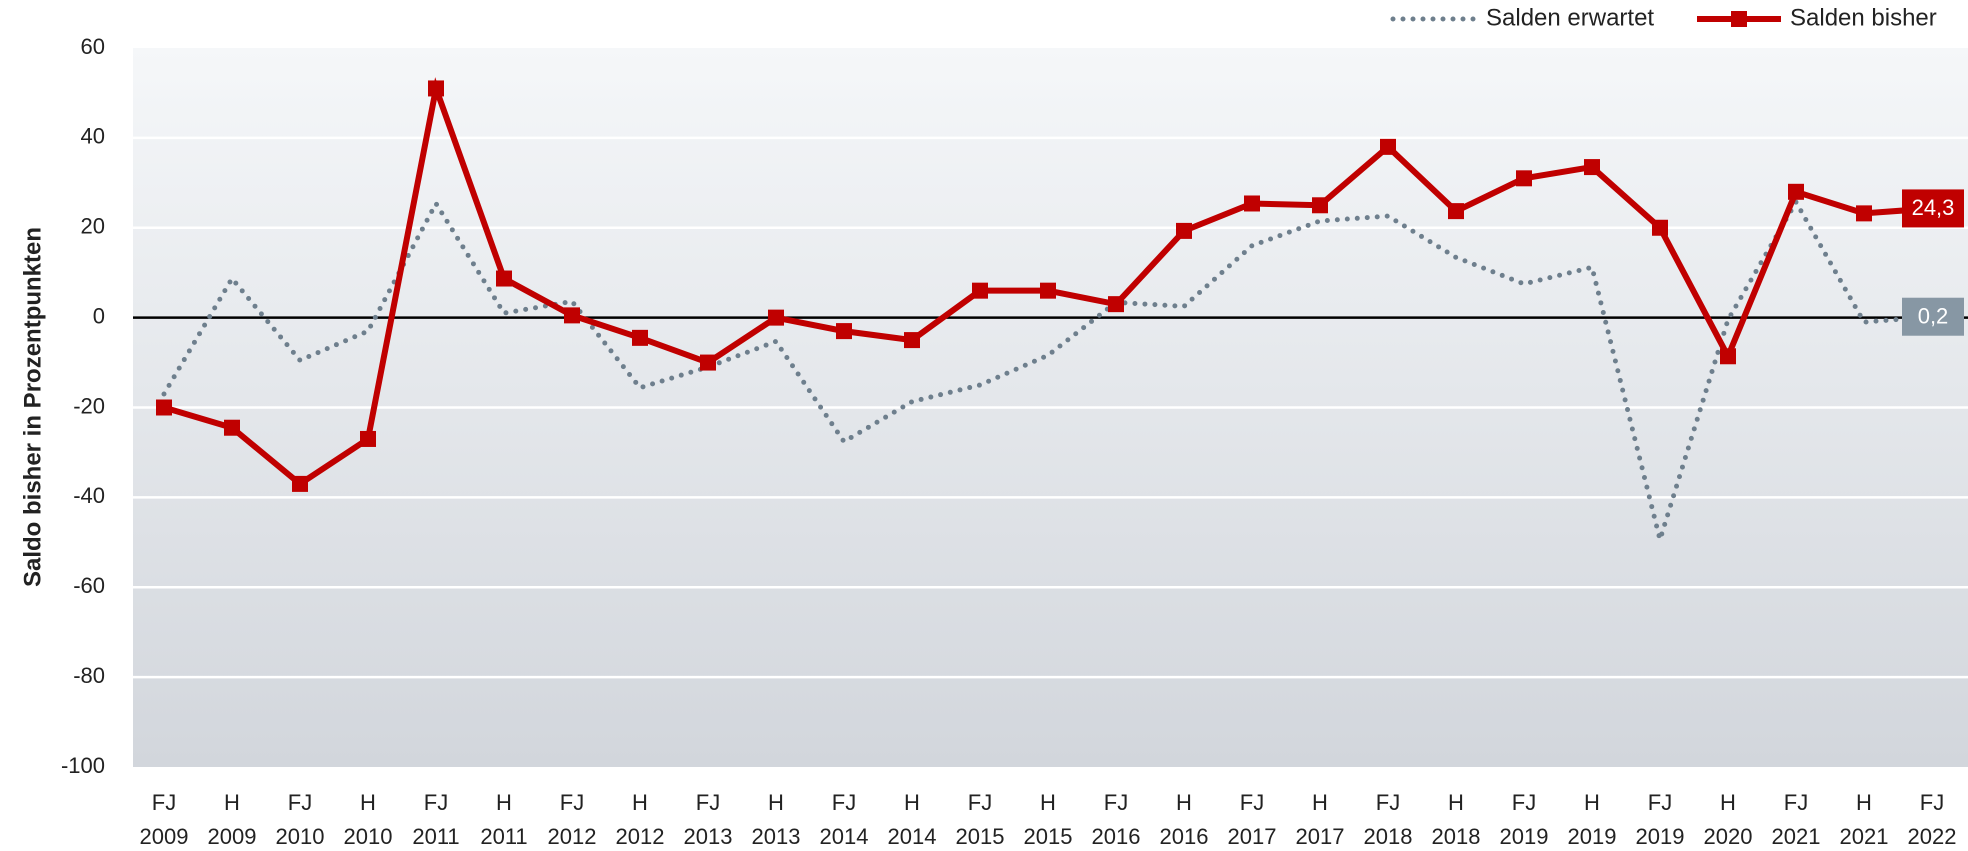 Image resolution: width=1968 pixels, height=851 pixels. What do you see at coordinates (93, 226) in the screenshot?
I see `y-tick-label: 20` at bounding box center [93, 226].